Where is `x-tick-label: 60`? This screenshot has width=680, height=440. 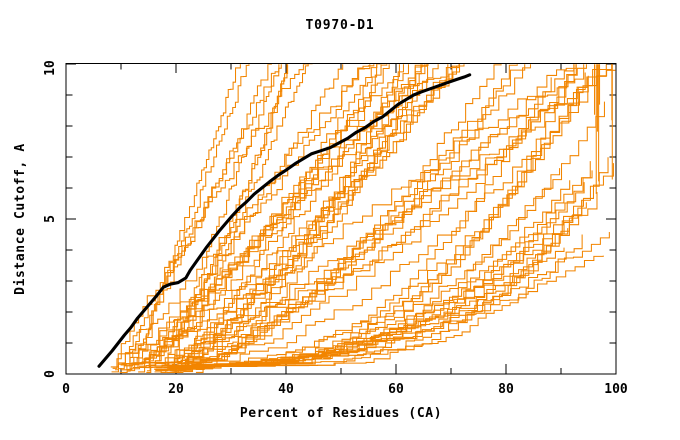 x-tick-label: 60 is located at coordinates (396, 389).